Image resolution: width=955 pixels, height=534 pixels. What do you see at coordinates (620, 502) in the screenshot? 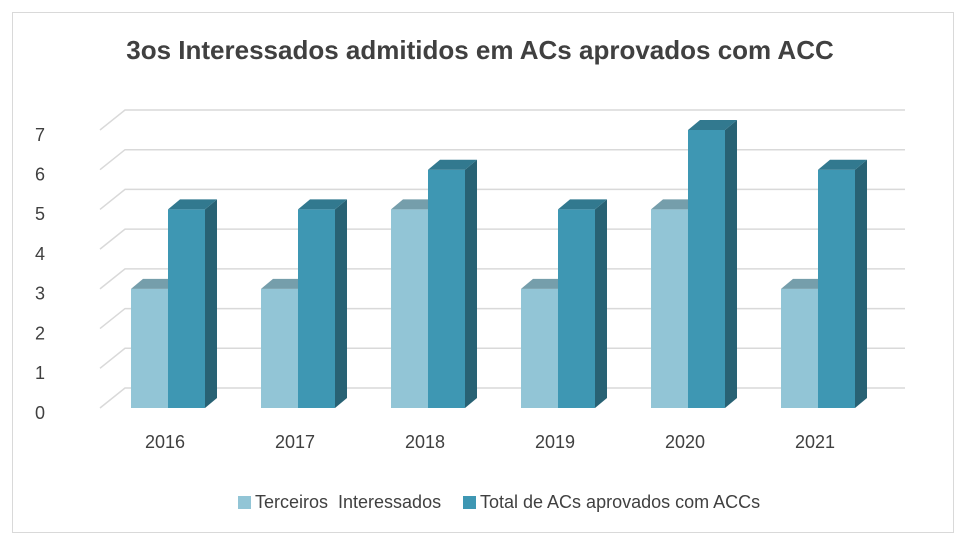
I see `legend-label: Total de ACs aprovados com ACCs` at bounding box center [620, 502].